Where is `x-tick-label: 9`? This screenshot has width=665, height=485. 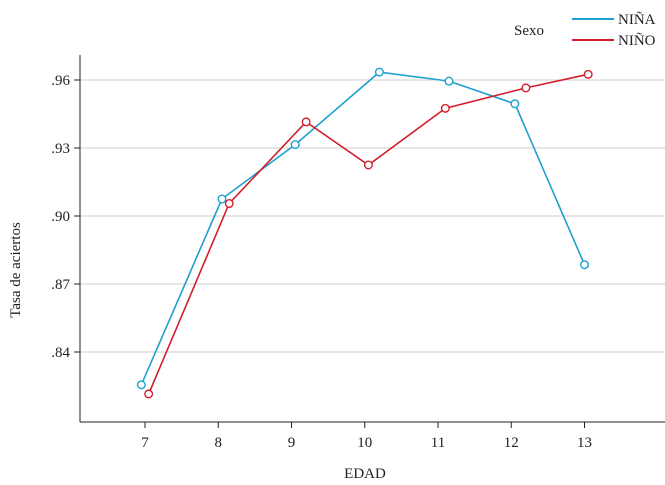
x-tick-label: 9 is located at coordinates (292, 443).